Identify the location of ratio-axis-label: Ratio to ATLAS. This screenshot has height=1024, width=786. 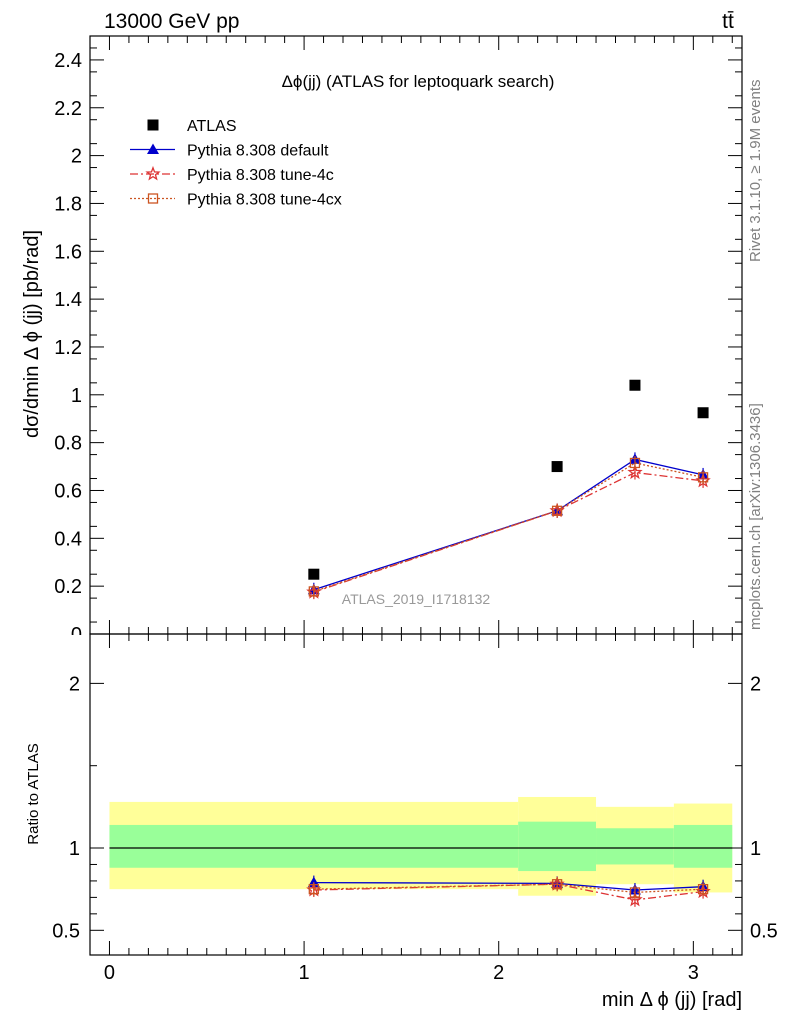
(33, 793).